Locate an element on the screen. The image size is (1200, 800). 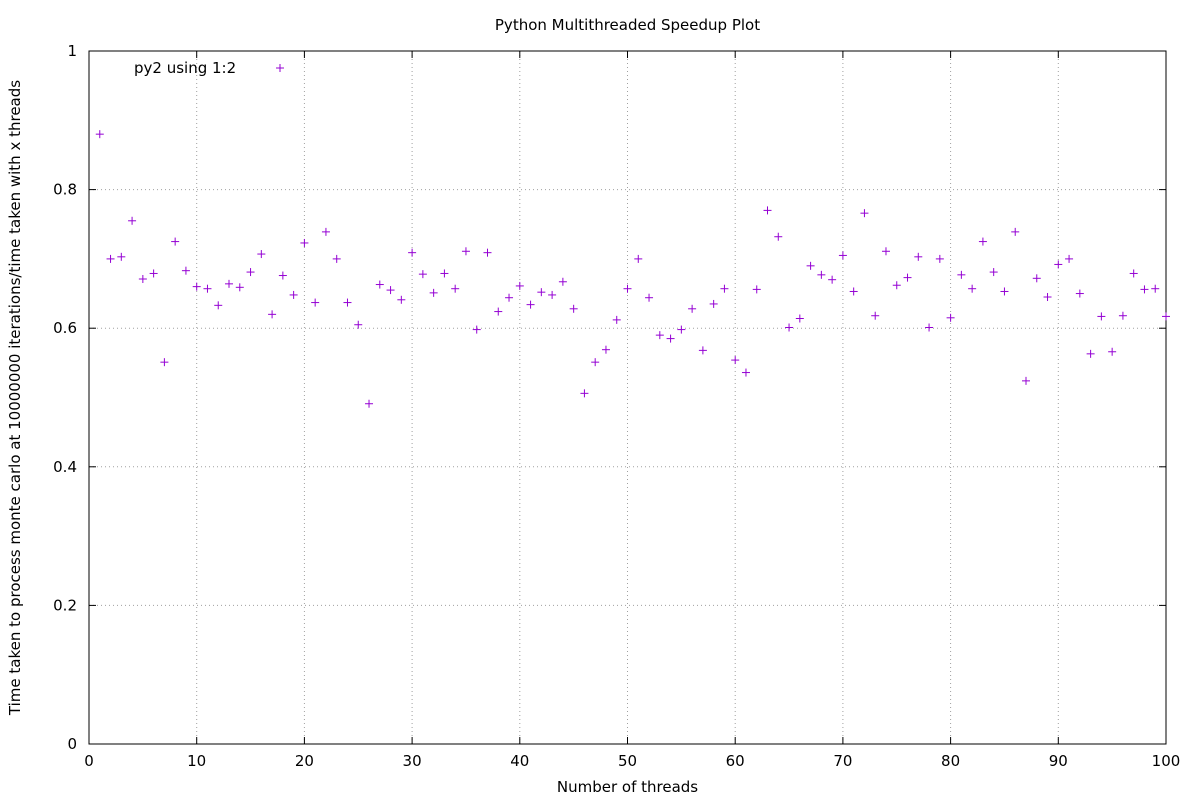
x-tick-label: 60 is located at coordinates (735, 761).